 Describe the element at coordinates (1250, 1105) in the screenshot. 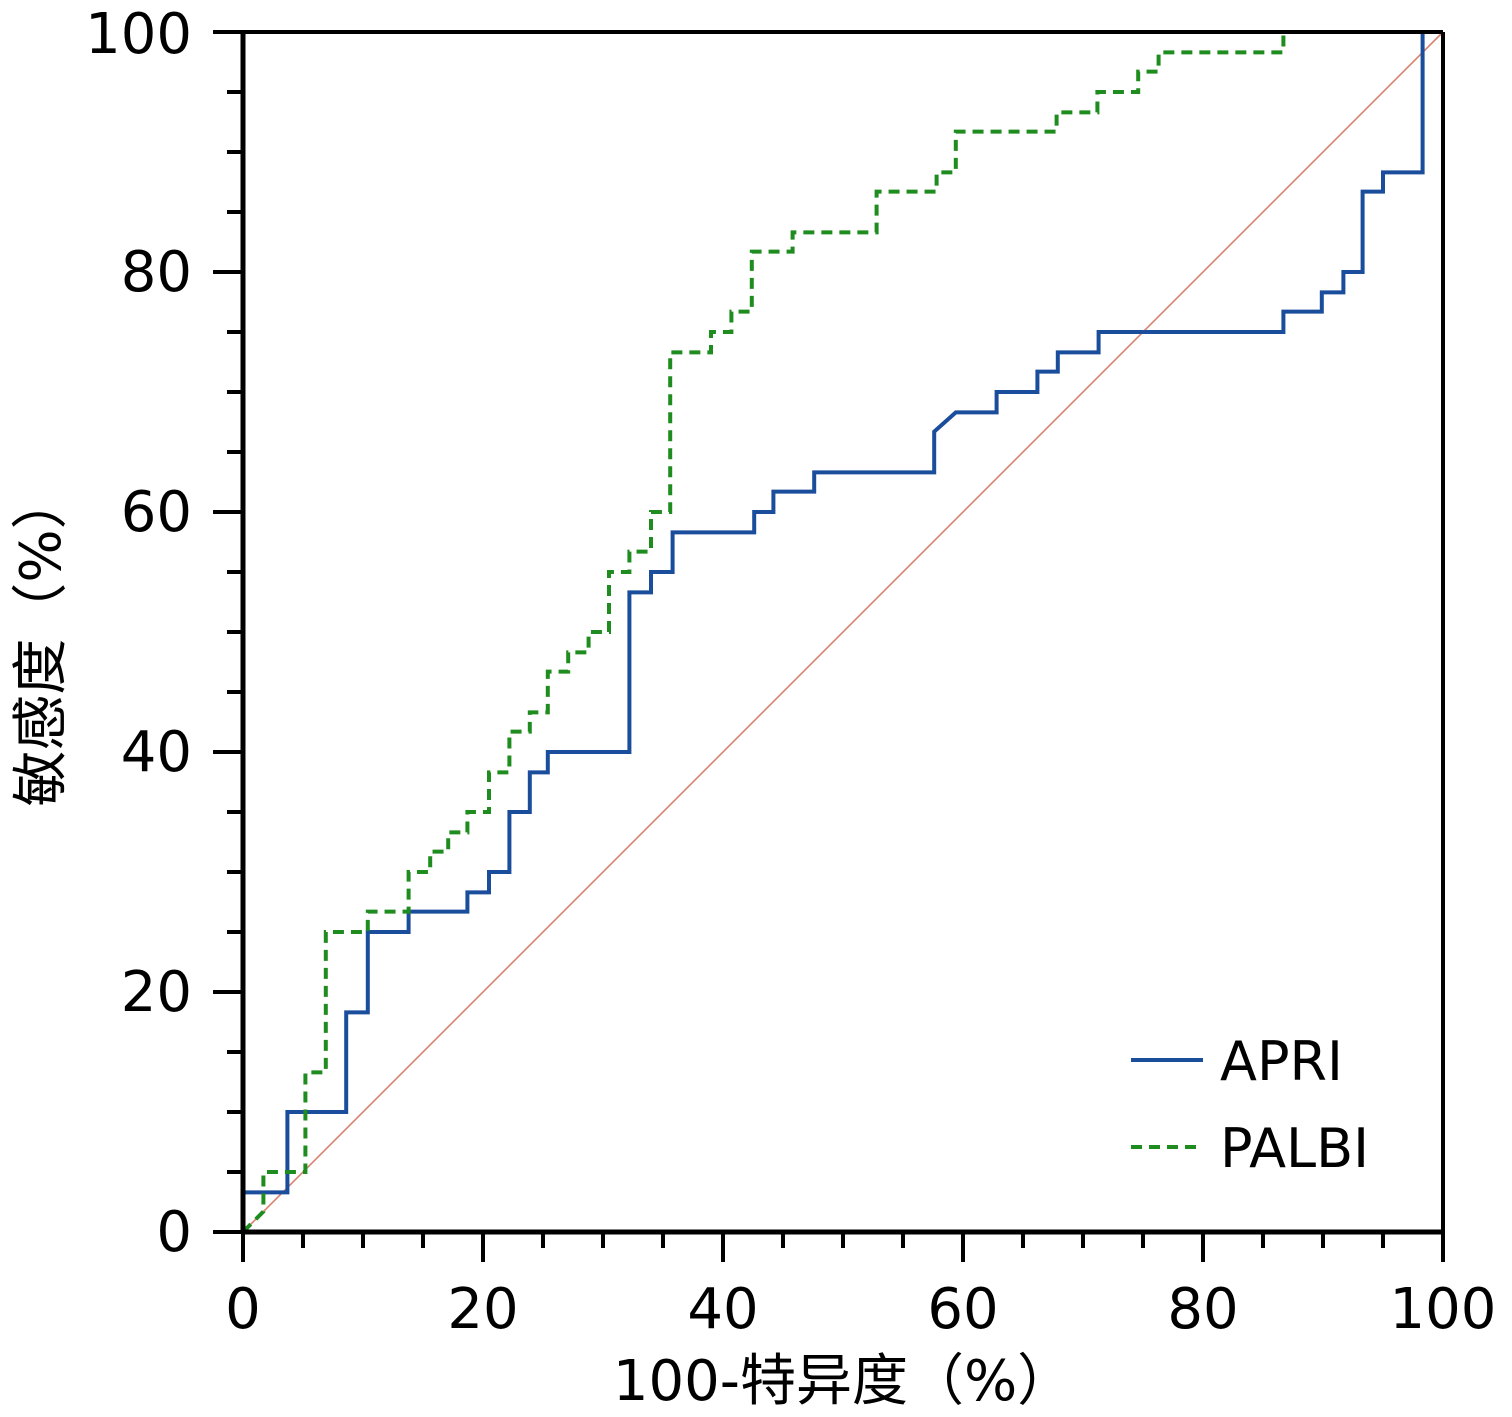

I see `legend: APRI PALBI` at that location.